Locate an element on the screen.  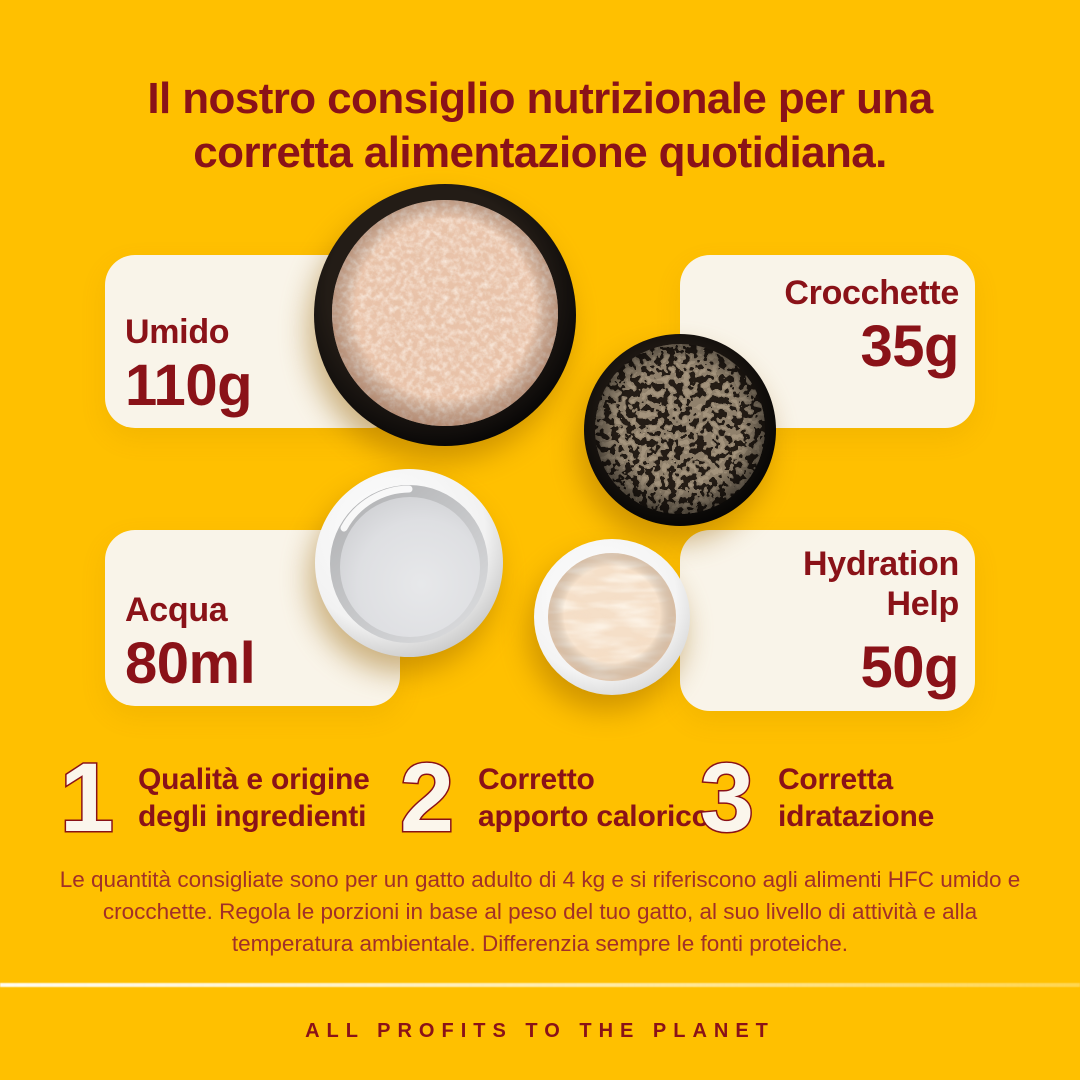
nutrition-point-3: 3 Corretta idratazione is located at coordinates (817, 797).